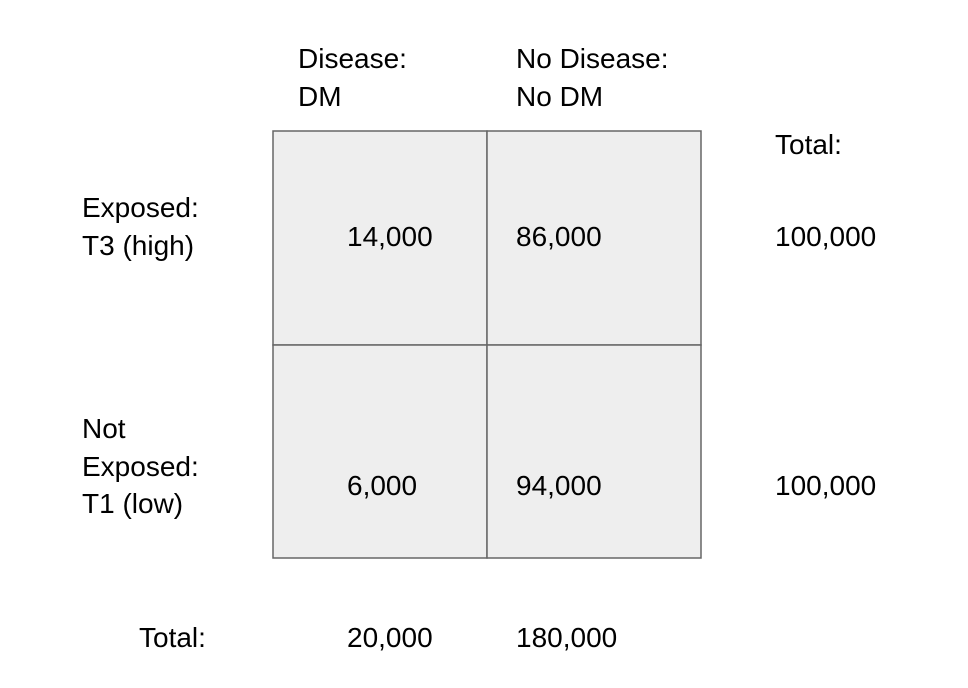 This screenshot has height=688, width=968. Describe the element at coordinates (352, 58) in the screenshot. I see `column-header: Disease:` at that location.